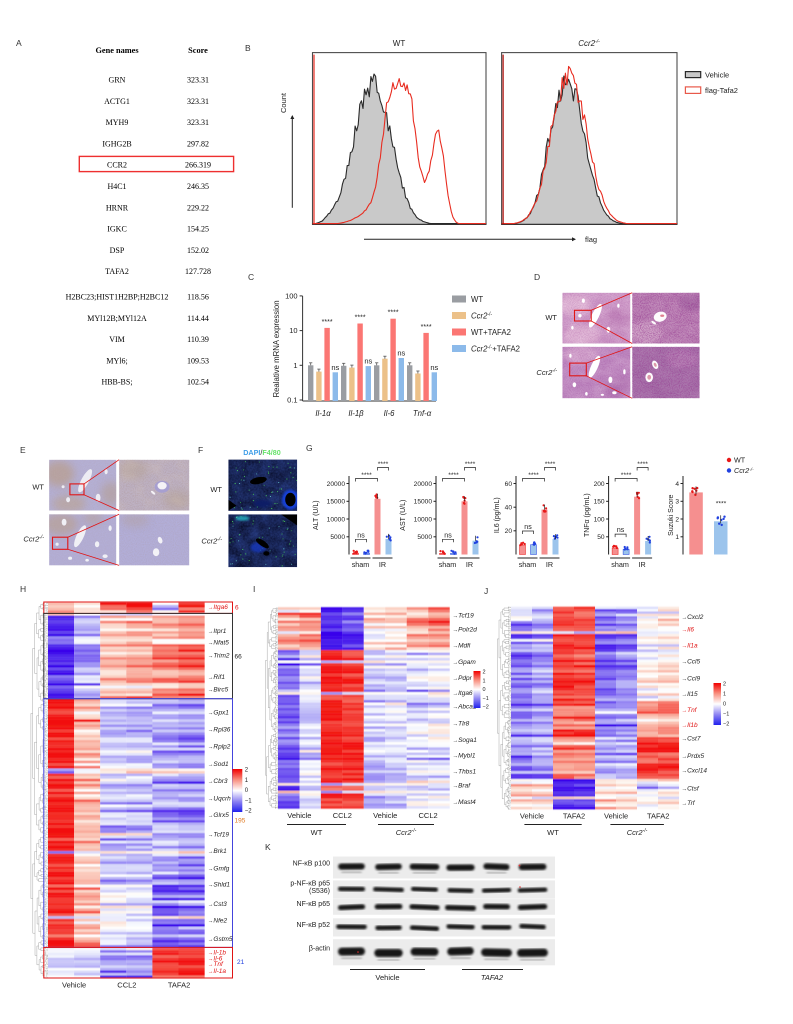 The width and height of the screenshot is (793, 1024). I want to click on svg-text: →Shld1, so click(219, 885).